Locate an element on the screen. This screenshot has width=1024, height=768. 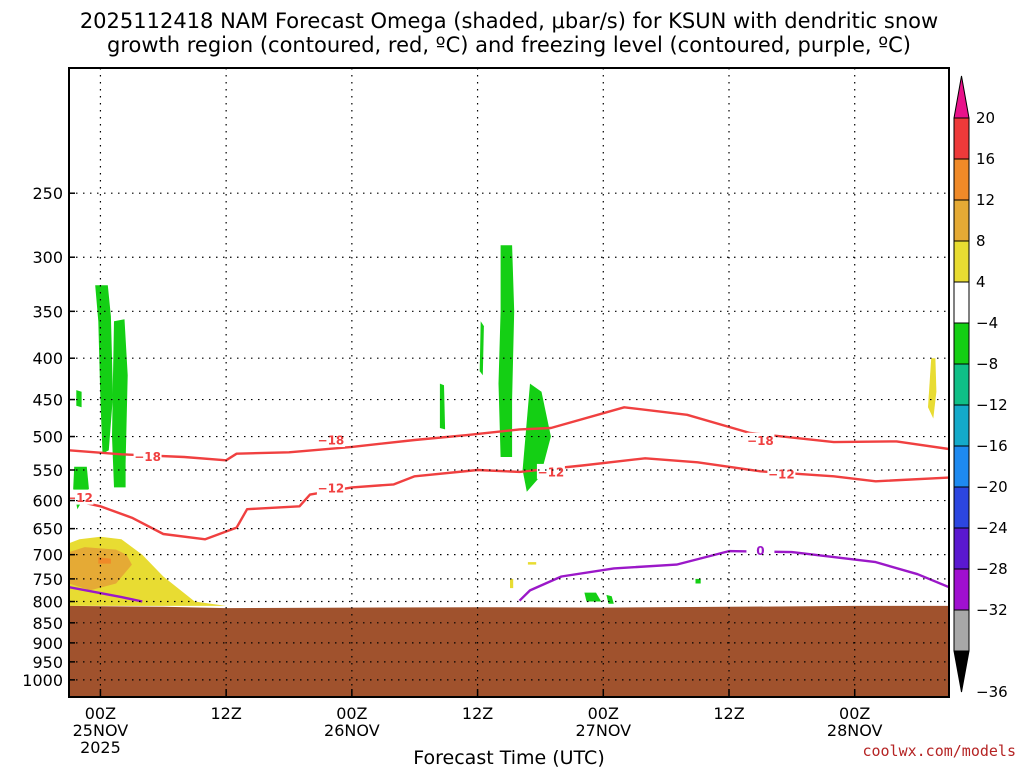
isotherm-0-line is located at coordinates (509, 434).